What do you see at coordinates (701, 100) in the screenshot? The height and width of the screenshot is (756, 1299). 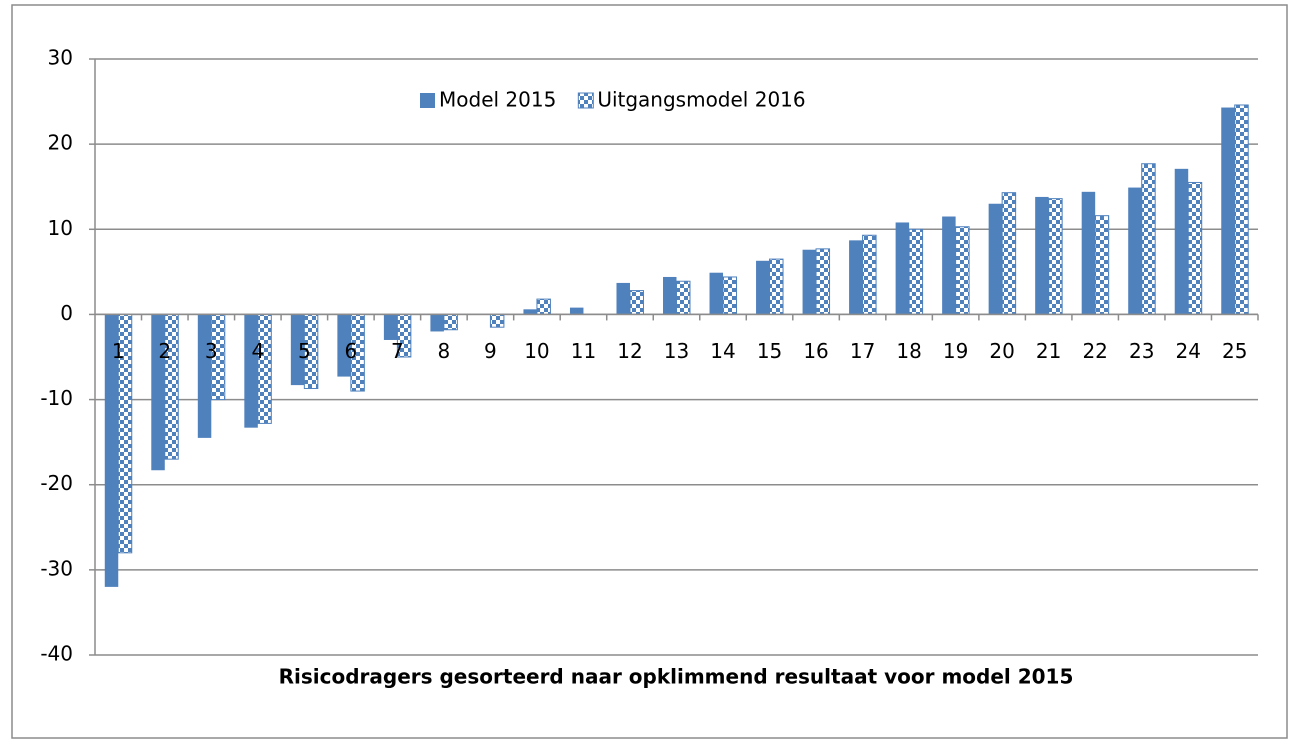 I see `legend-label: Uitgangsmodel 2016` at bounding box center [701, 100].